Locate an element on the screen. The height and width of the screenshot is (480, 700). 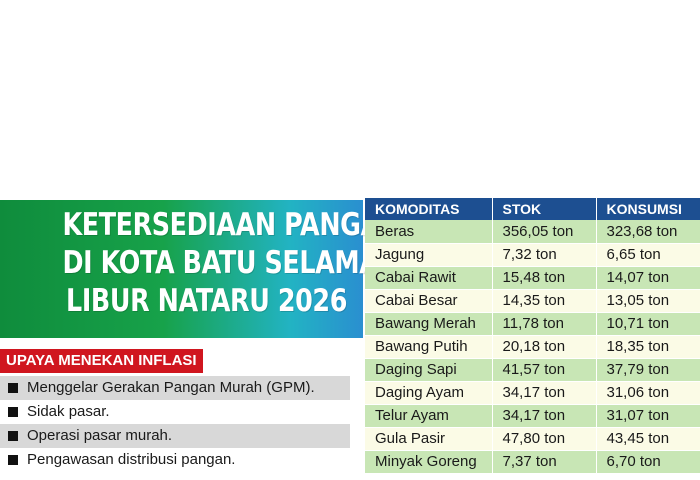
cell-komoditas: Beras is located at coordinates (429, 232).